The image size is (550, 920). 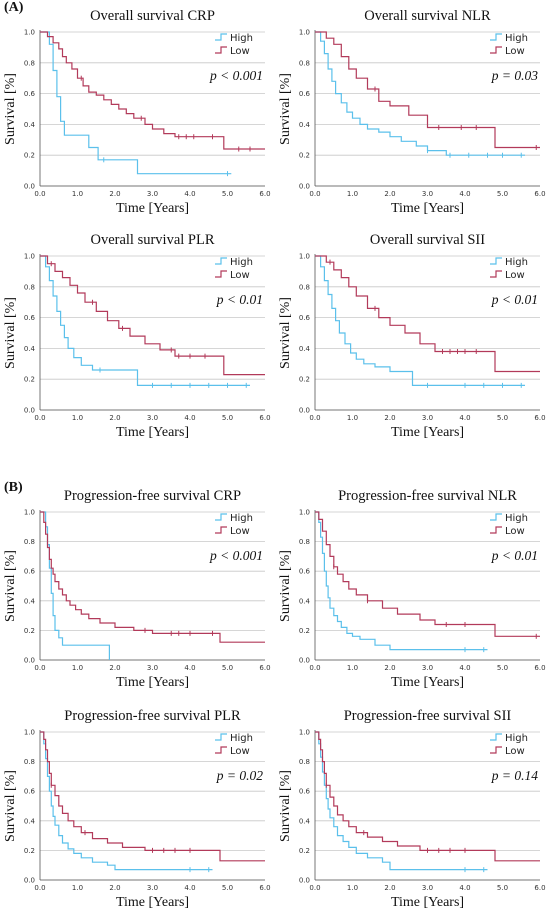 I want to click on p-value-annotation: p < 0.01, so click(x=514, y=555).